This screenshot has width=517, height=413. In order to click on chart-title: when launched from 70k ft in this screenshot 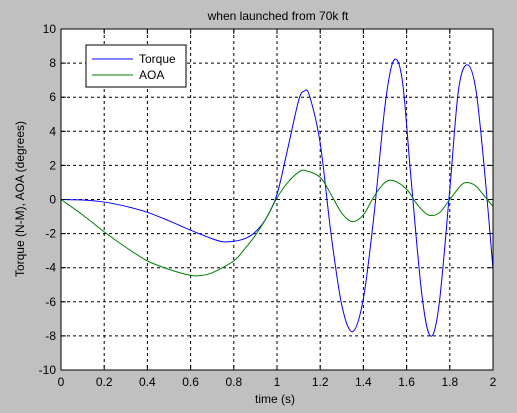, I will do `click(278, 16)`.